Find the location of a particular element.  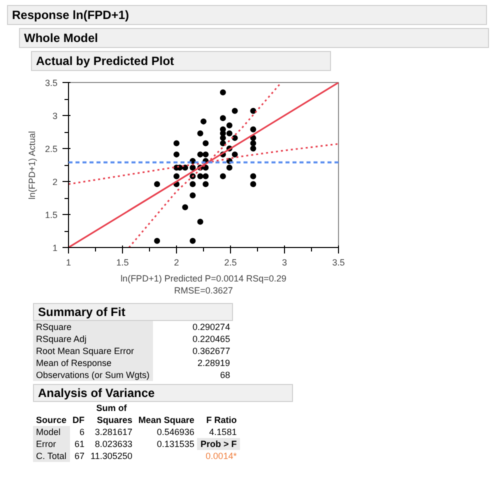

text: 0.131535 is located at coordinates (176, 444).